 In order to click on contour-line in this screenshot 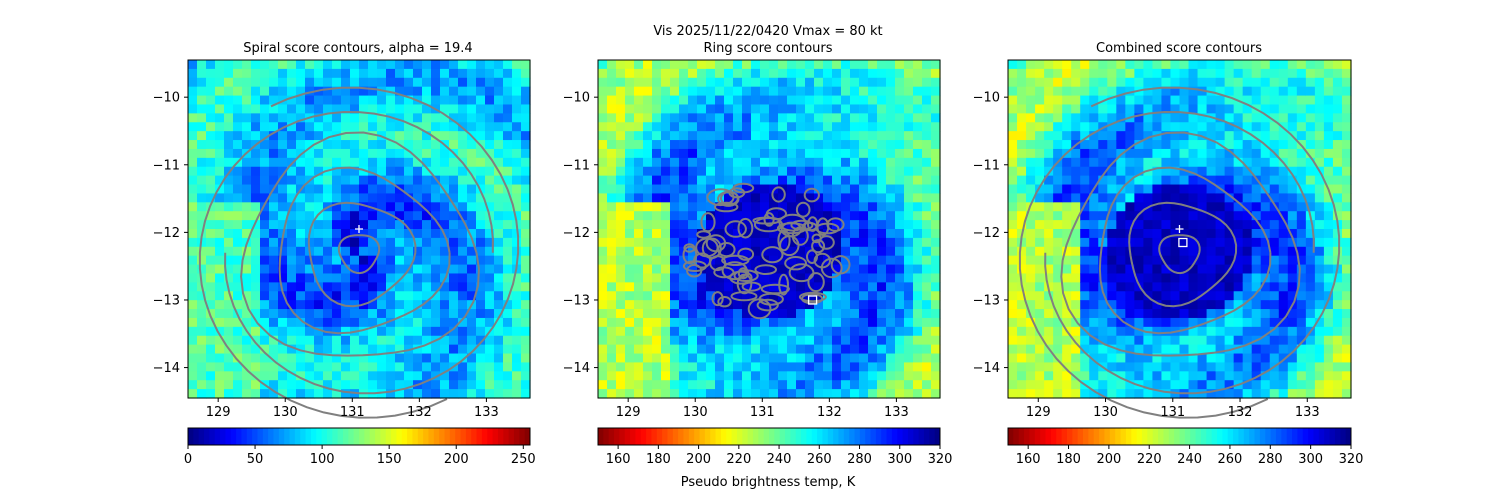, I will do `click(362, 254)`.